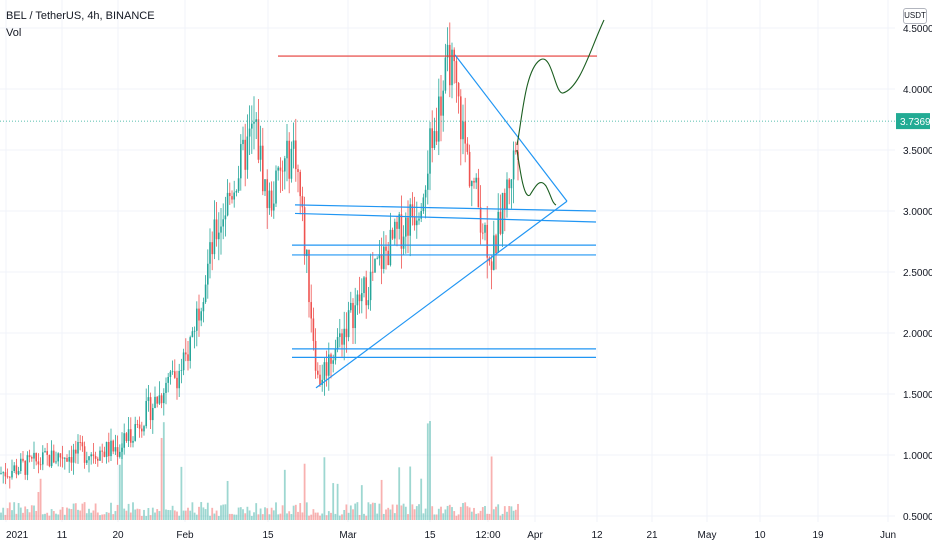 Image resolution: width=932 pixels, height=550 pixels. I want to click on price-tick-label: 3.5000, so click(917, 151).